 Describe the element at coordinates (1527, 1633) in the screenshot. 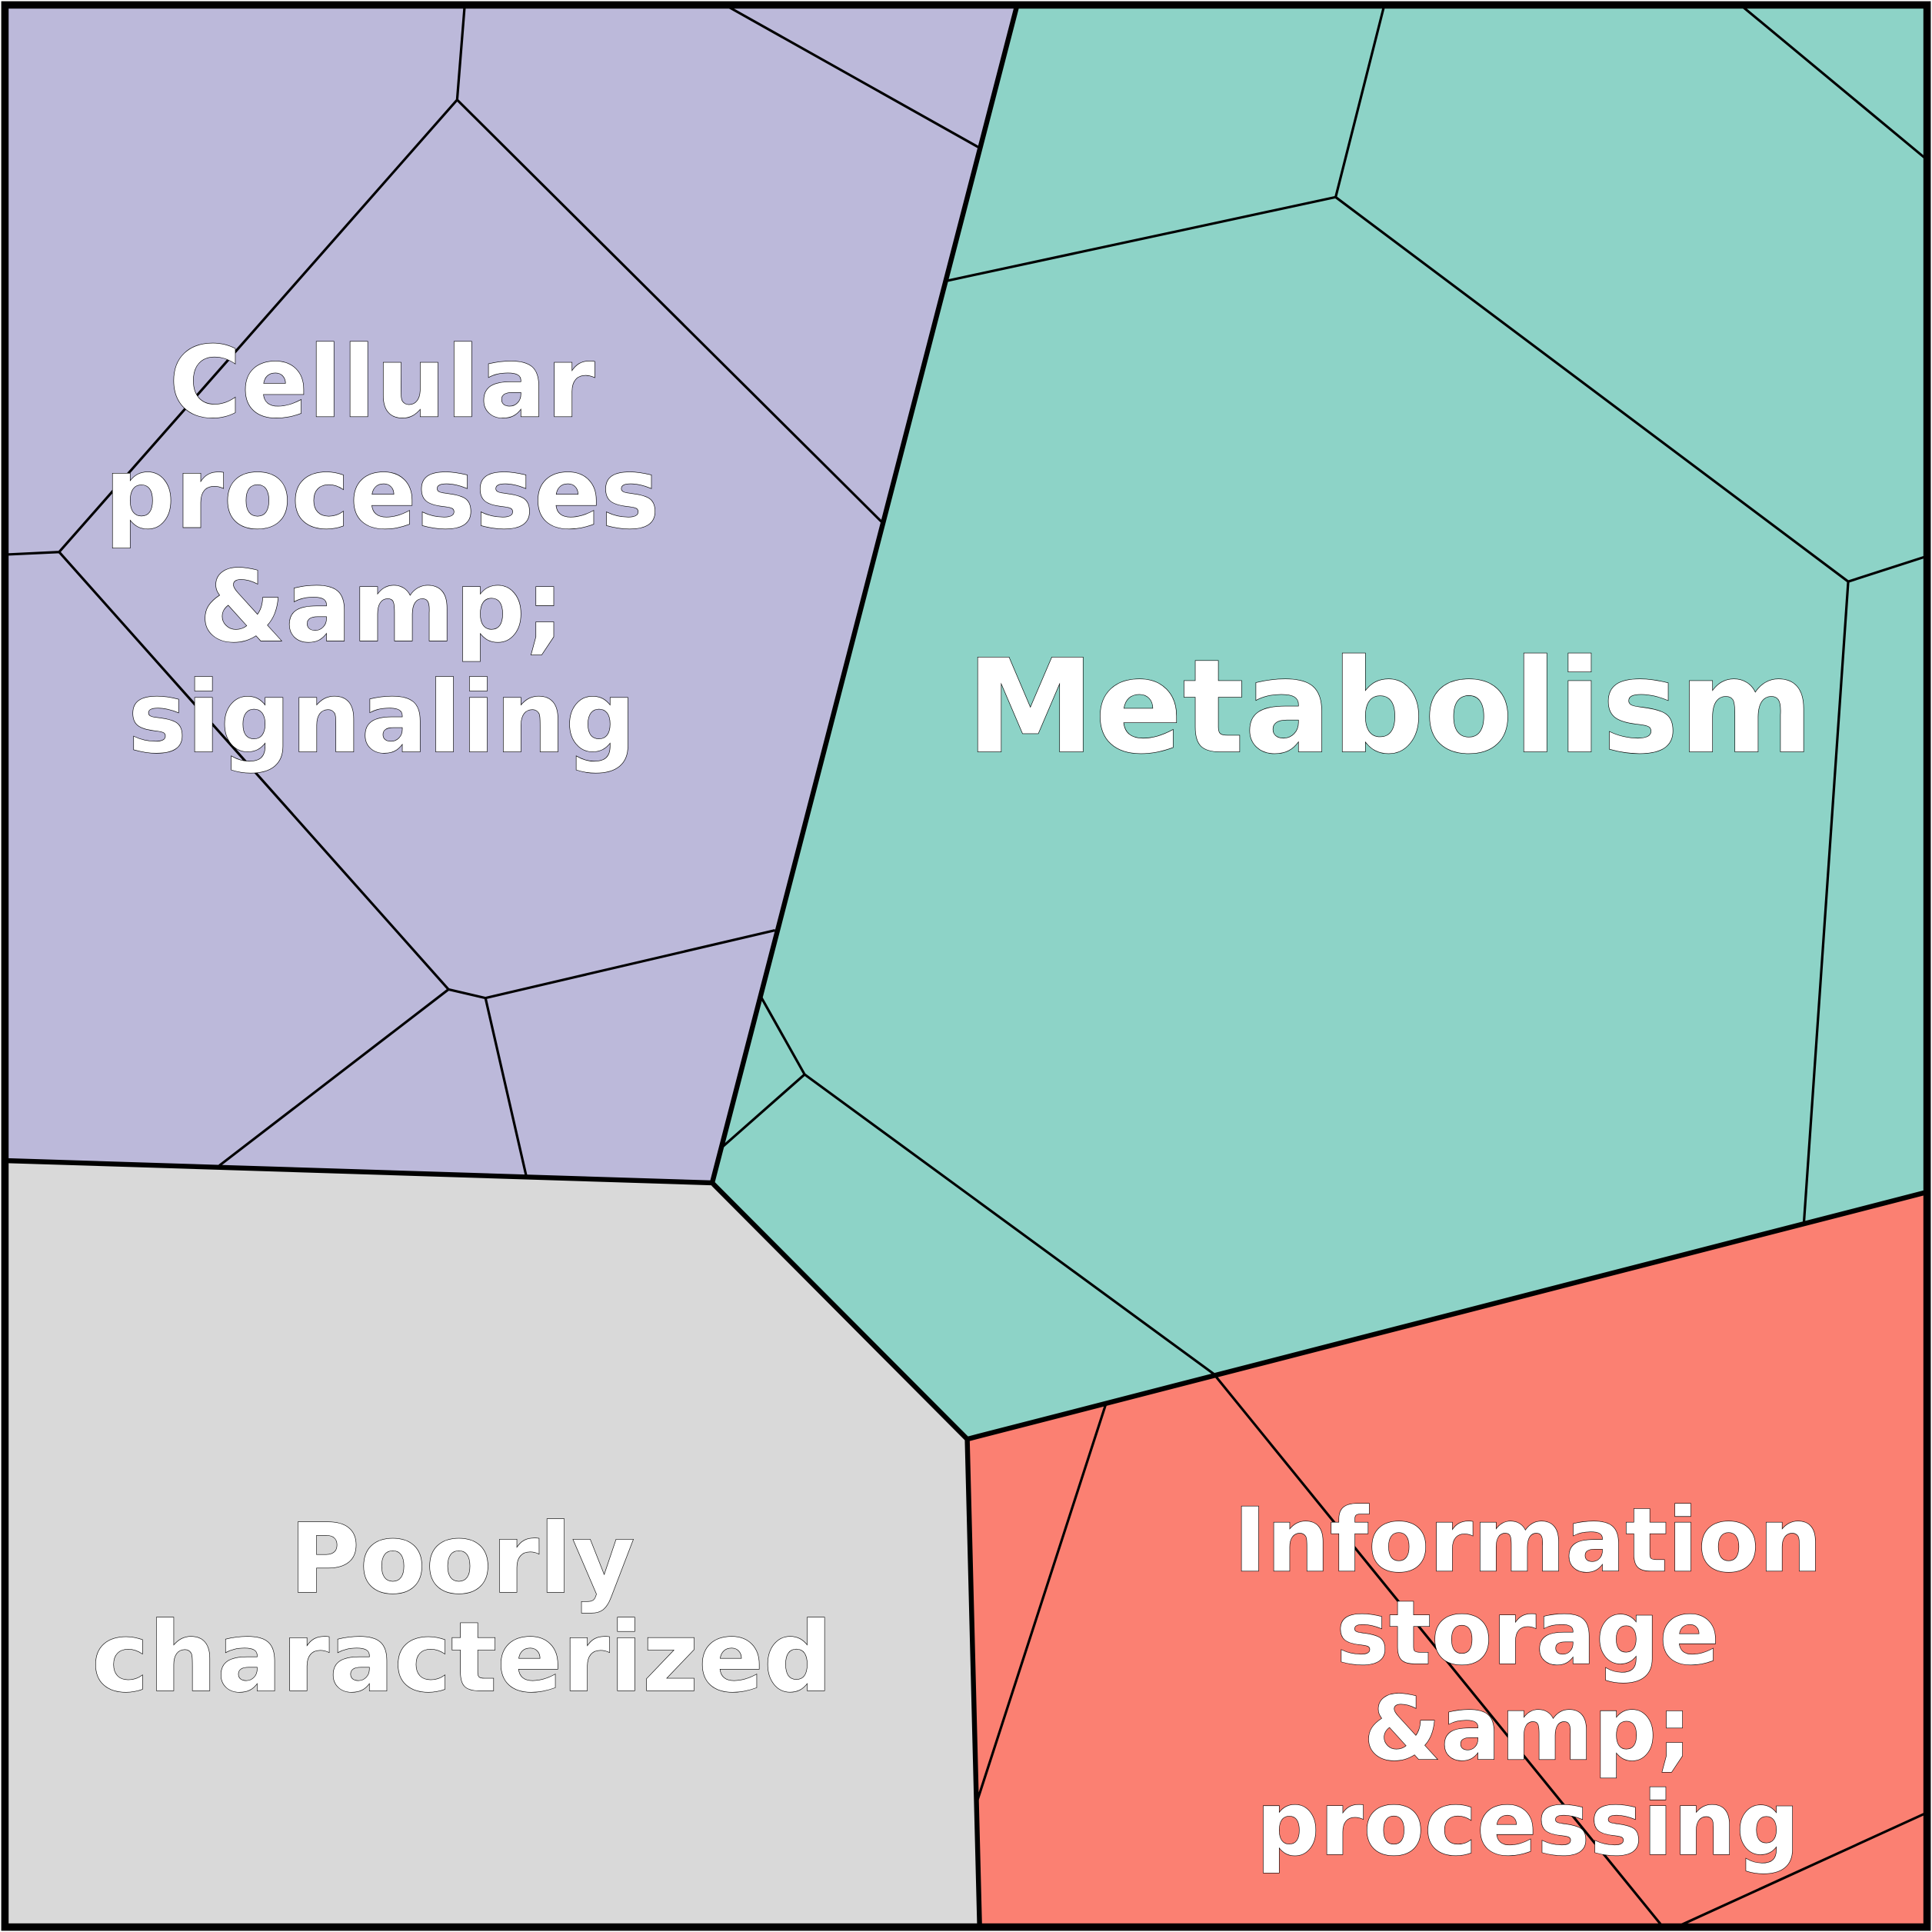

I see `region-label: storage` at that location.